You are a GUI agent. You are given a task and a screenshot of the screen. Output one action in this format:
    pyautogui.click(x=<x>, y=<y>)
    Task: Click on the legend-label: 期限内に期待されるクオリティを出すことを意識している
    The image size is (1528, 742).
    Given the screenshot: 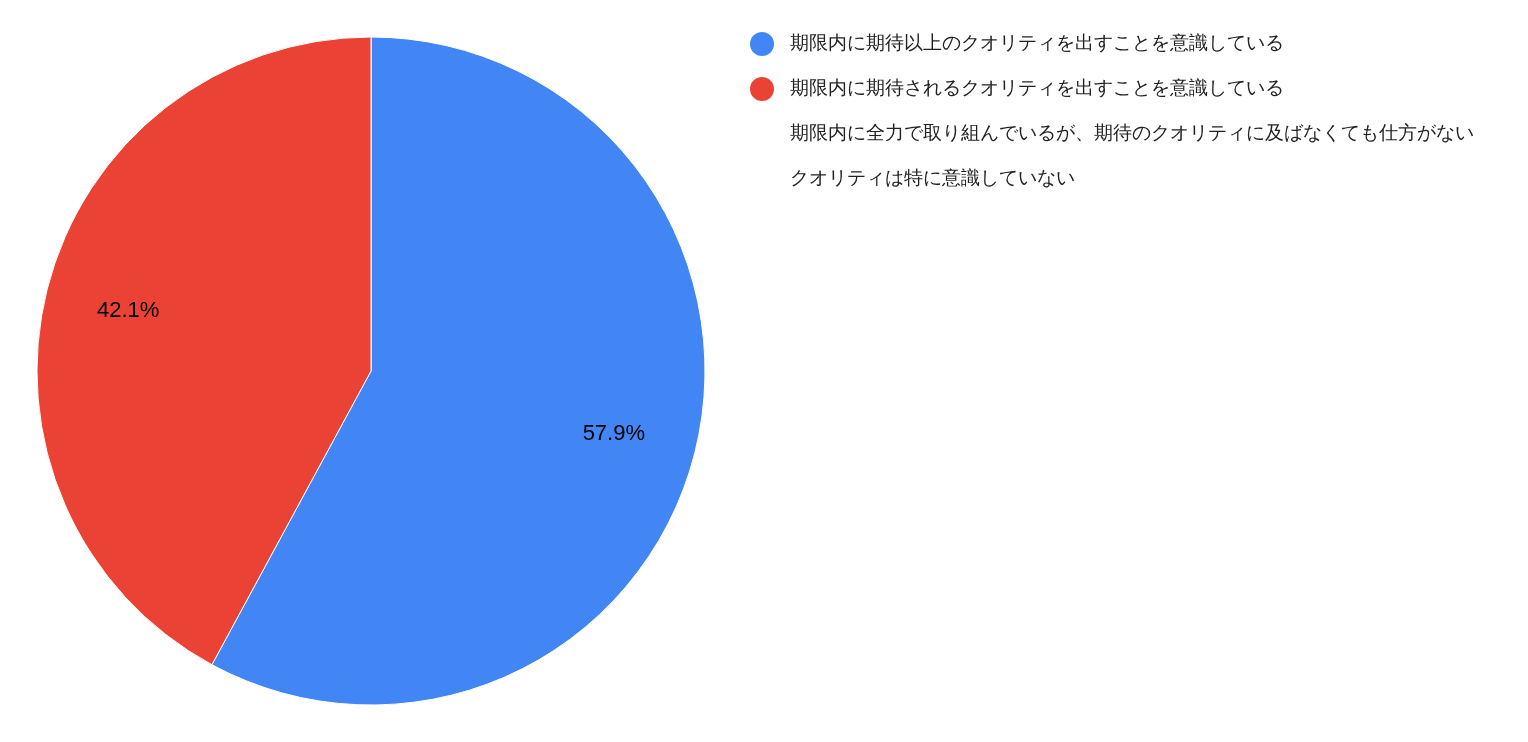 What is the action you would take?
    pyautogui.click(x=1037, y=87)
    